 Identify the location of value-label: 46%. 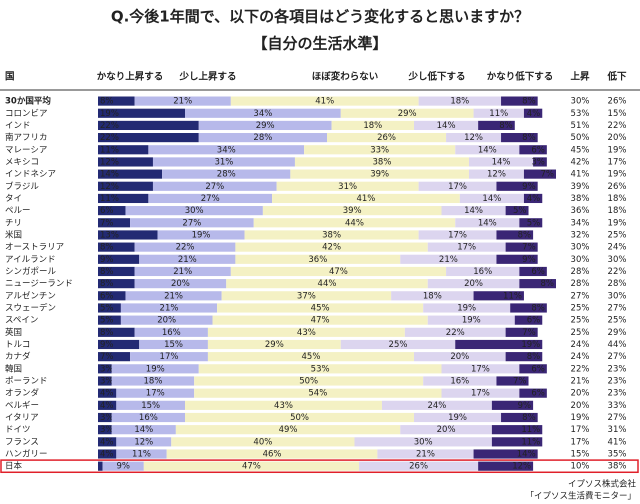
(272, 455).